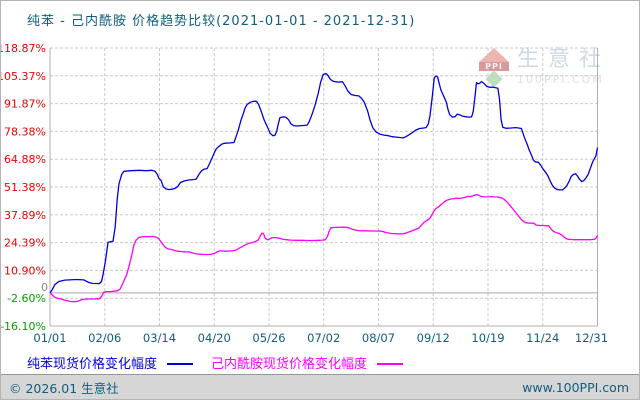 This screenshot has height=400, width=640. I want to click on x-axis-label: 05/26, so click(268, 338).